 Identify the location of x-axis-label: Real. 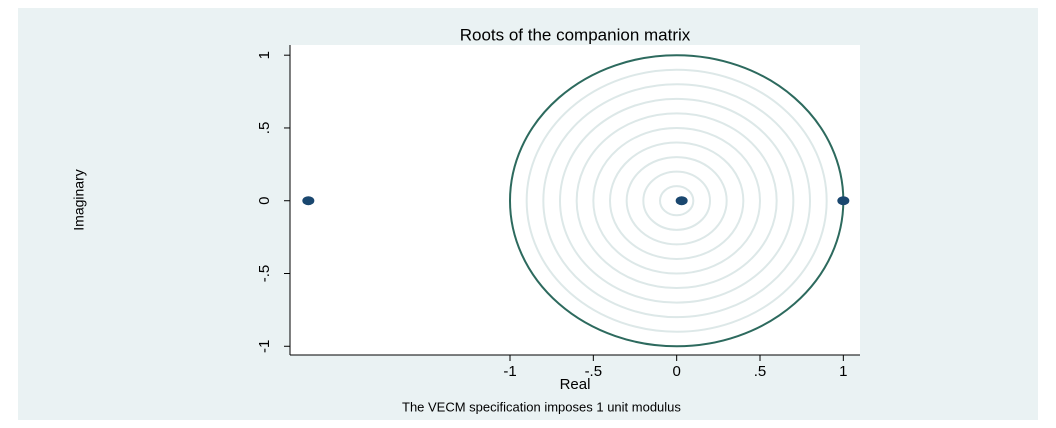
(575, 384).